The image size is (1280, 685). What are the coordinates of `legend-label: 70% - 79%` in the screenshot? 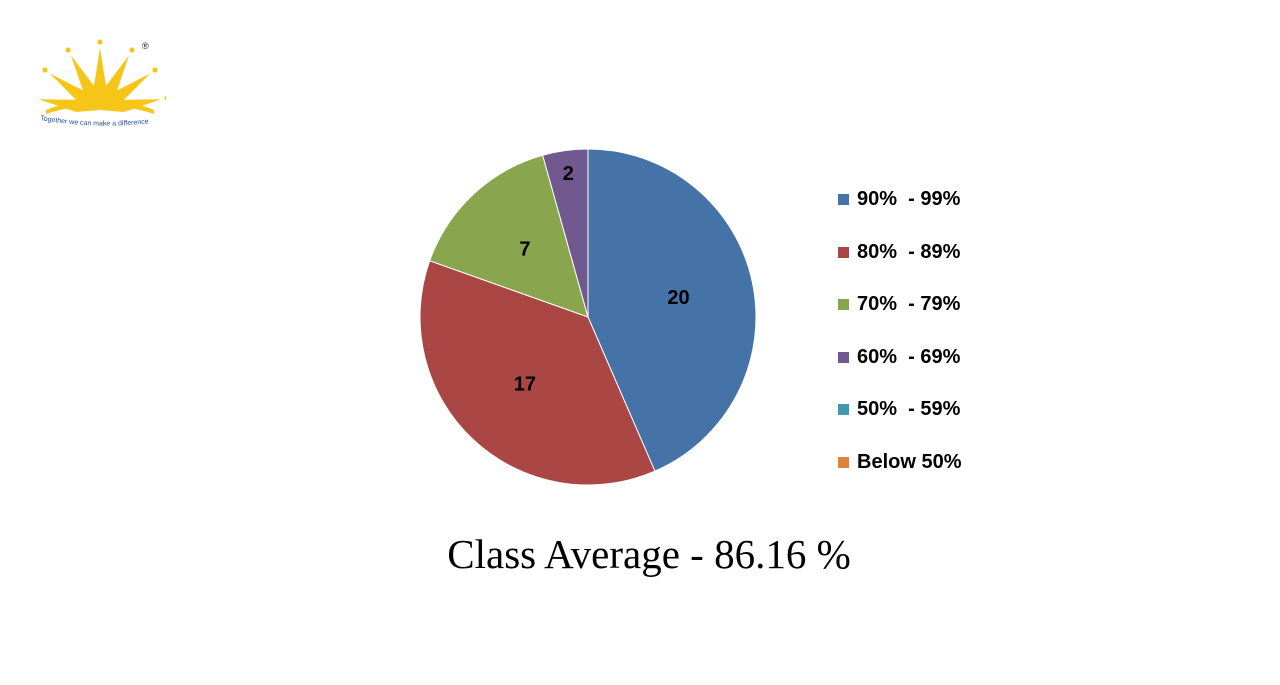 It's located at (909, 304).